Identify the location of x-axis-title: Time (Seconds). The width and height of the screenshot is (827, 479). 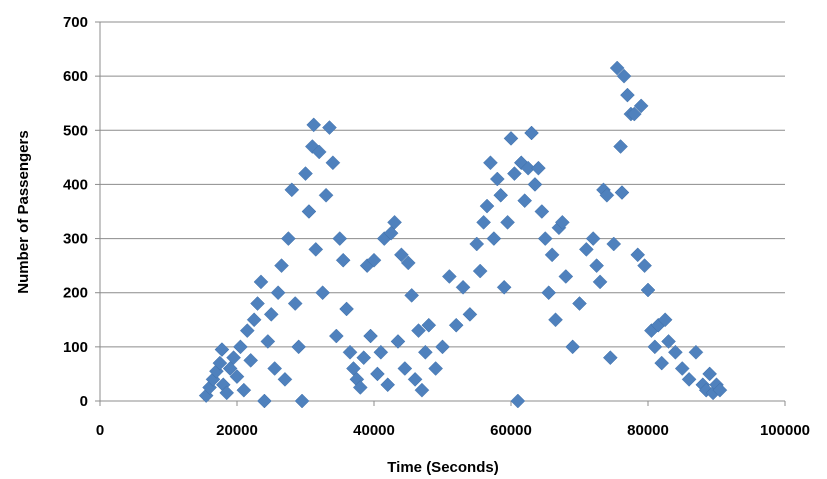
(442, 467).